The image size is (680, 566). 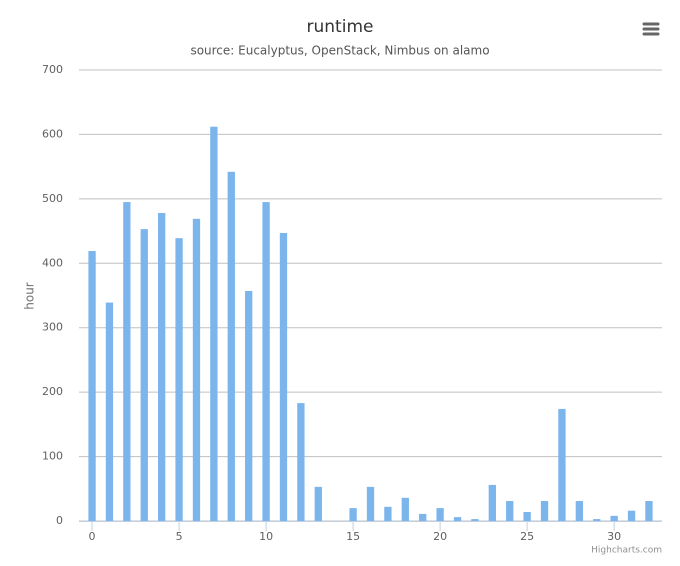 What do you see at coordinates (651, 29) in the screenshot?
I see `menu-button` at bounding box center [651, 29].